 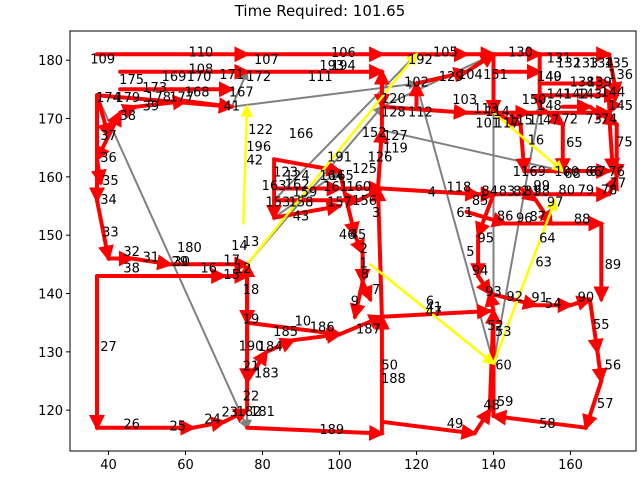 What do you see at coordinates (231, 275) in the screenshot?
I see `node-label: 15` at bounding box center [231, 275].